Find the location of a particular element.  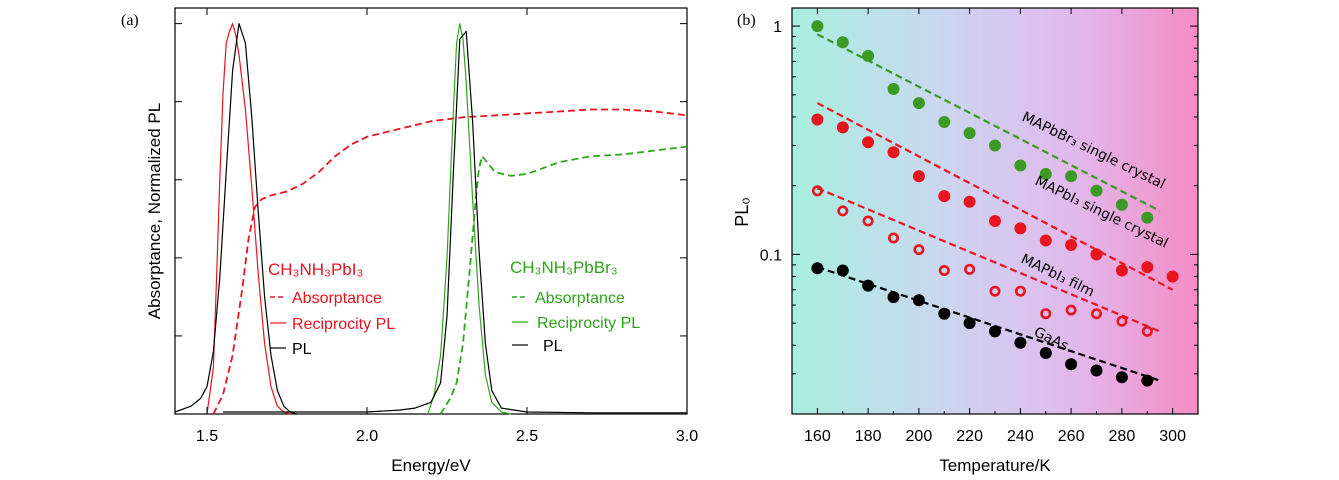

panel-b-x-axis-label: Temperature/K is located at coordinates (995, 465).